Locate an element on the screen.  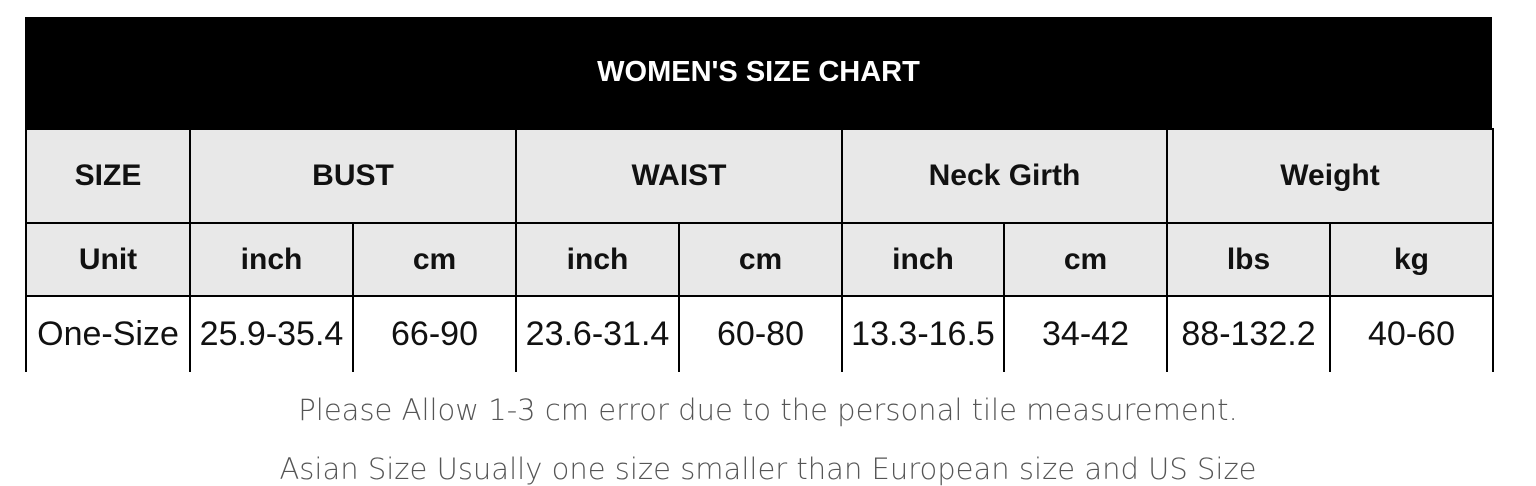
value-cell: 88-132.2 is located at coordinates (1249, 333).